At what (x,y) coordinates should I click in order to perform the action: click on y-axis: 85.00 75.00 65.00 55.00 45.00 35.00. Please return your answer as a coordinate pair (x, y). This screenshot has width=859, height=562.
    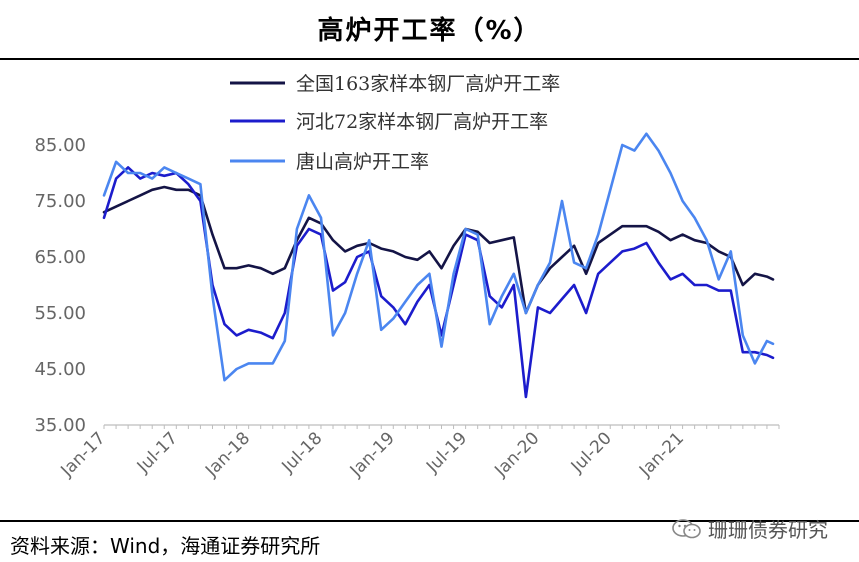
    Looking at the image, I should click on (60, 285).